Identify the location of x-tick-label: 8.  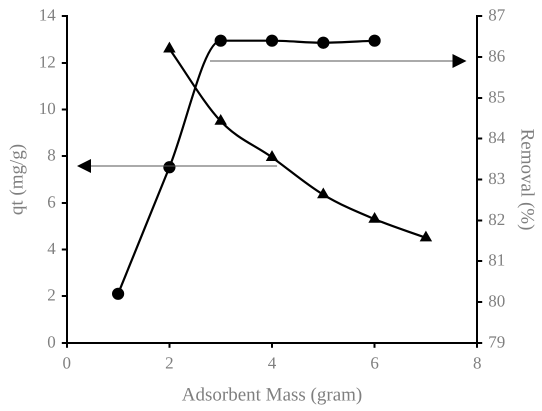
(477, 362).